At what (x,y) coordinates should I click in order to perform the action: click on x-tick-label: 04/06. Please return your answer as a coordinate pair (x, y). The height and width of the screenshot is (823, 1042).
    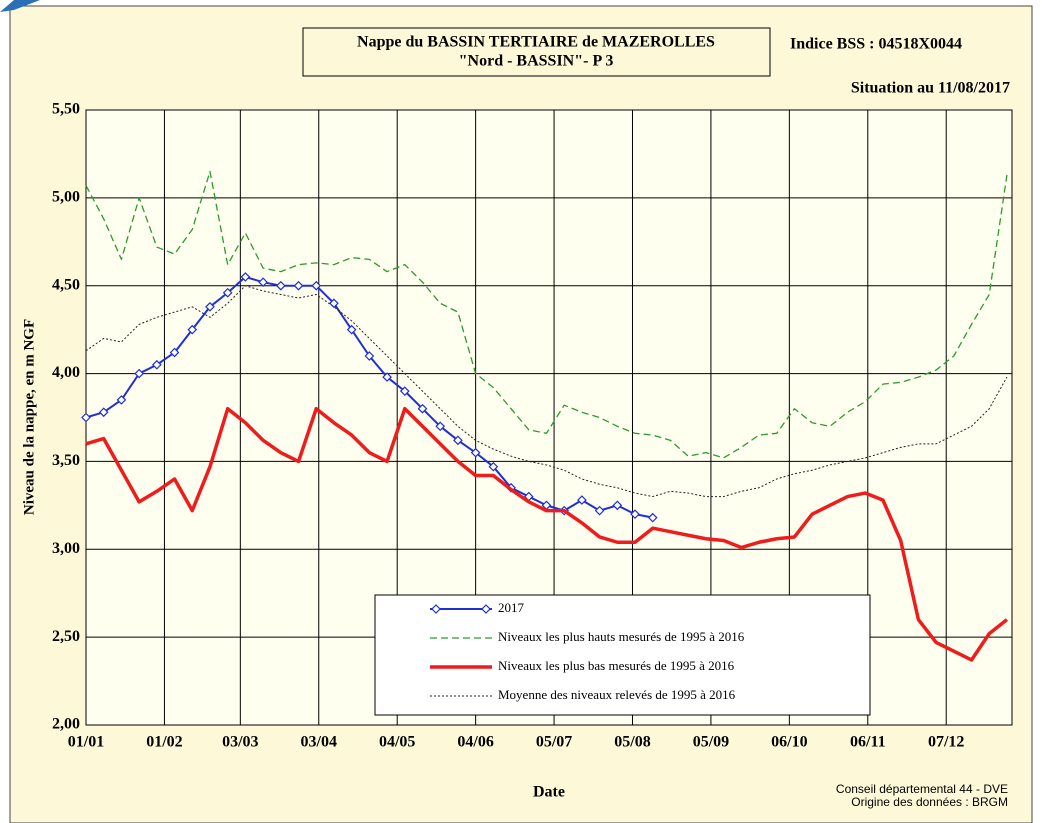
    Looking at the image, I should click on (475, 742).